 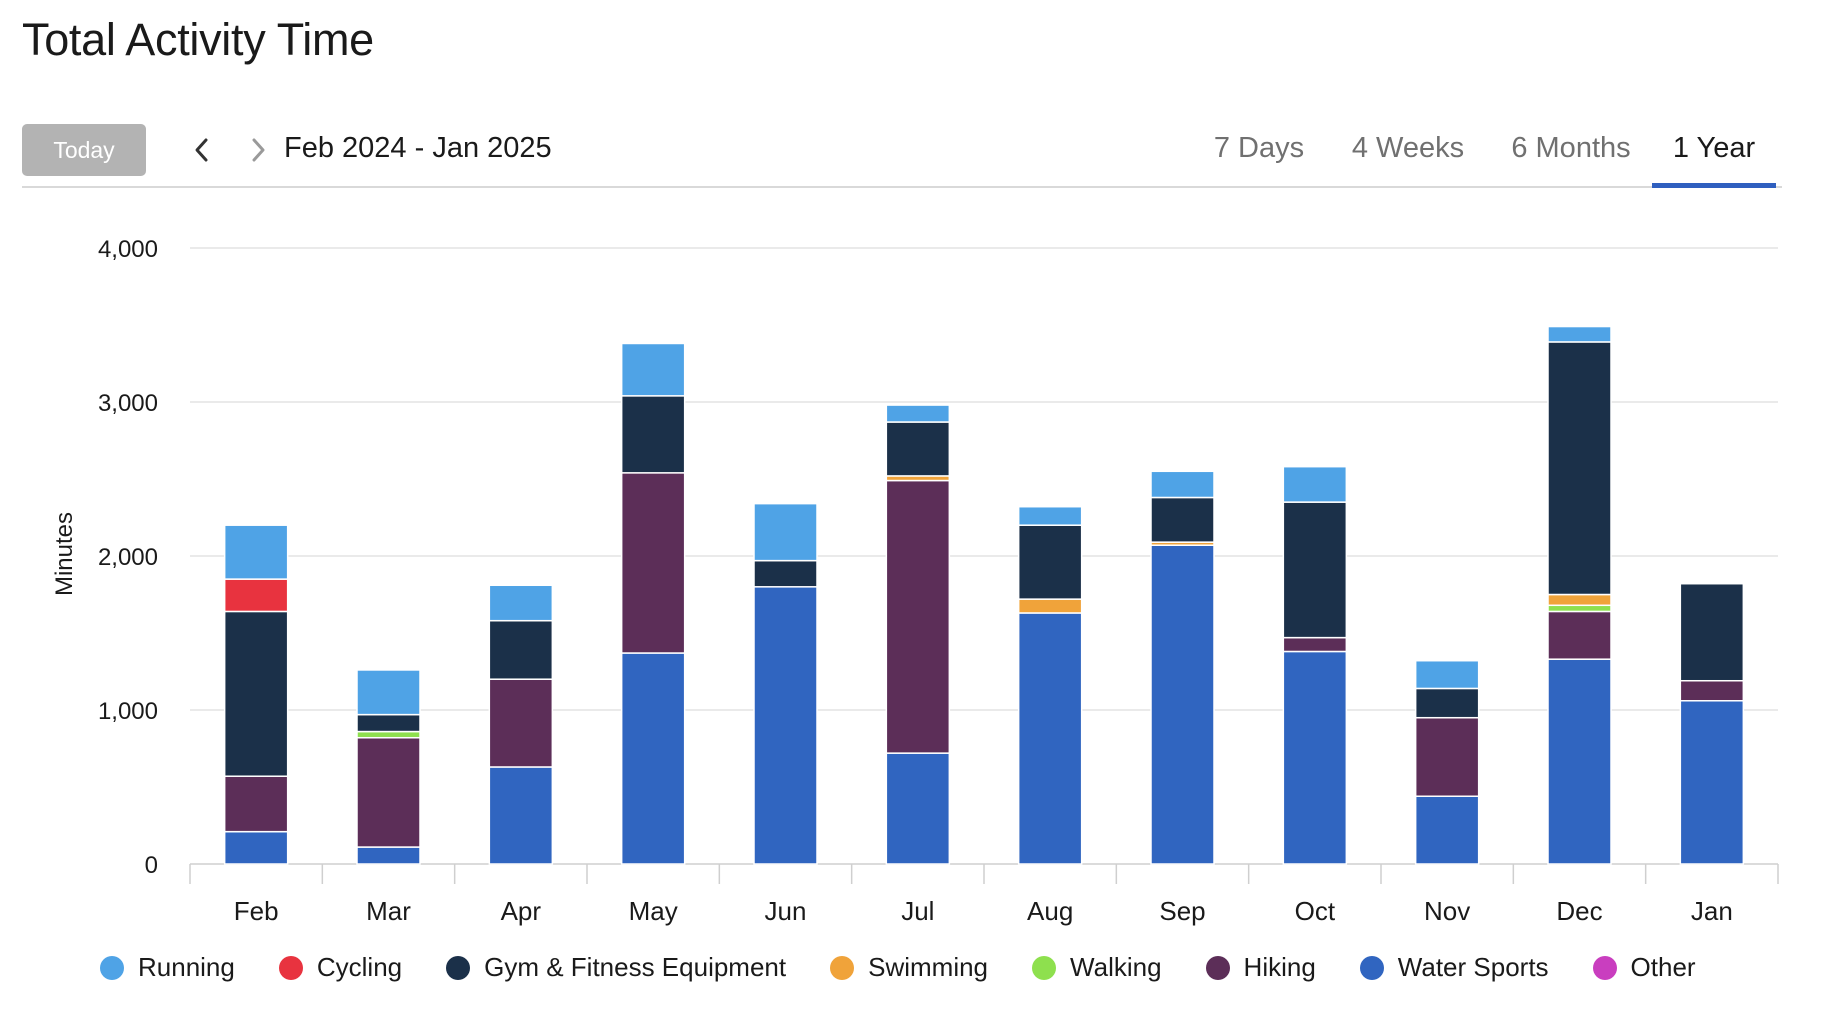 I want to click on today-button: Today, so click(x=84, y=150).